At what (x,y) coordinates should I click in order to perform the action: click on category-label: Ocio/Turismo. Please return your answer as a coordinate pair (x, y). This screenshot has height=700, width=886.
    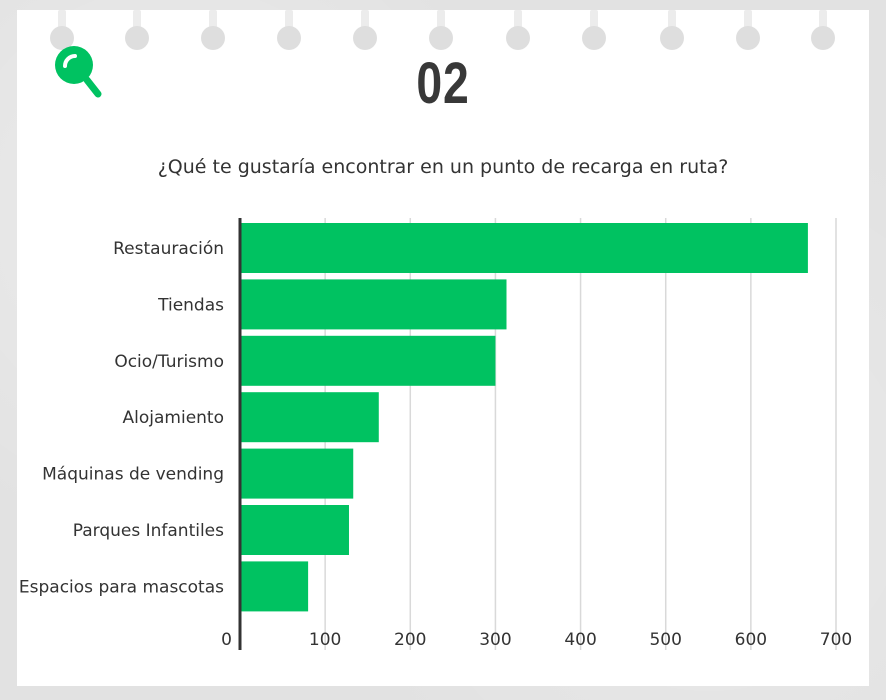
    Looking at the image, I should click on (169, 362).